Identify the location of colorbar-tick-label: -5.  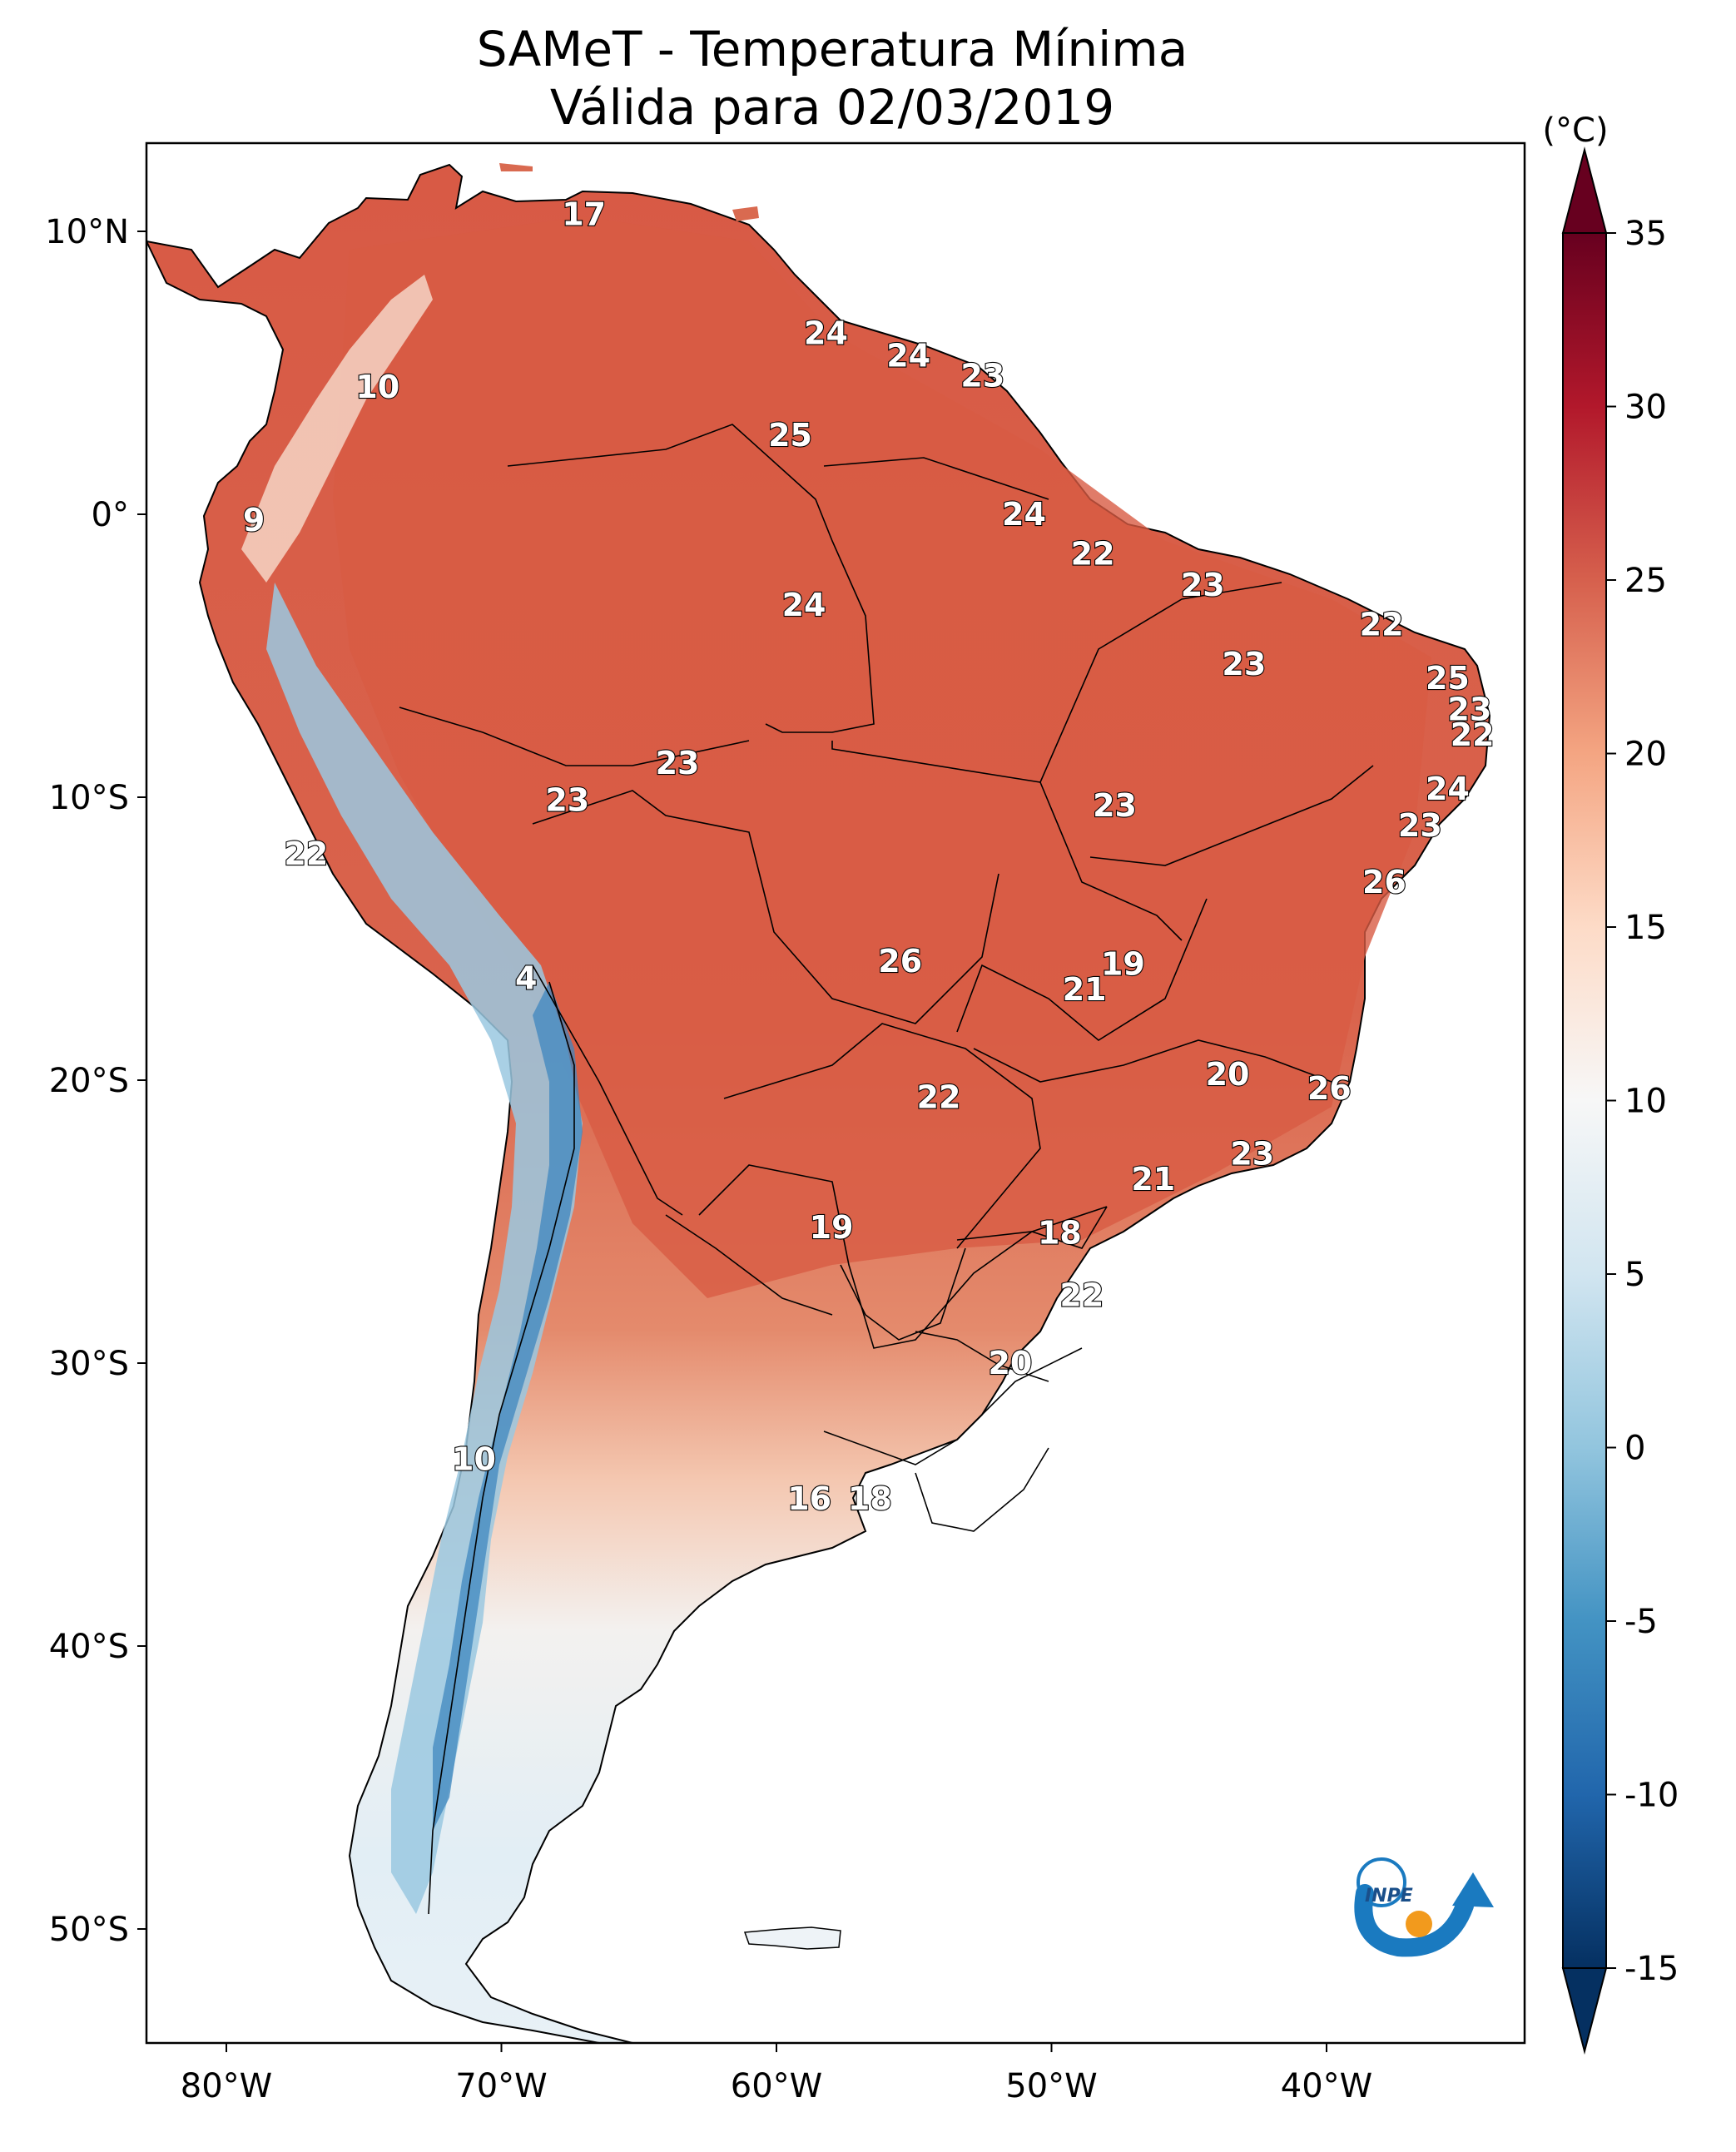
(1641, 1622).